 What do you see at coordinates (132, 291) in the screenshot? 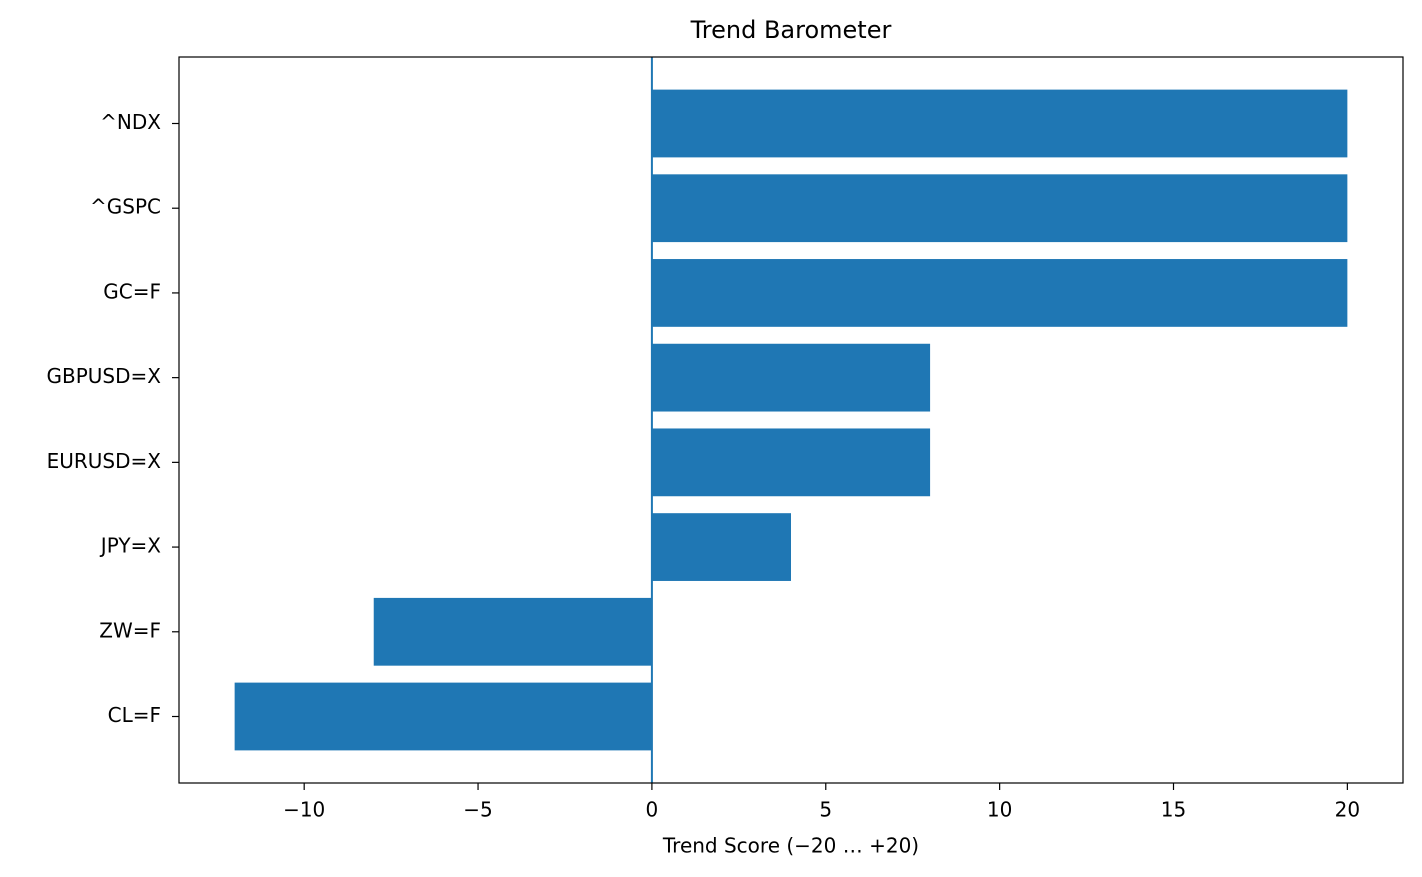
I see `y-tick-label: GC=F` at bounding box center [132, 291].